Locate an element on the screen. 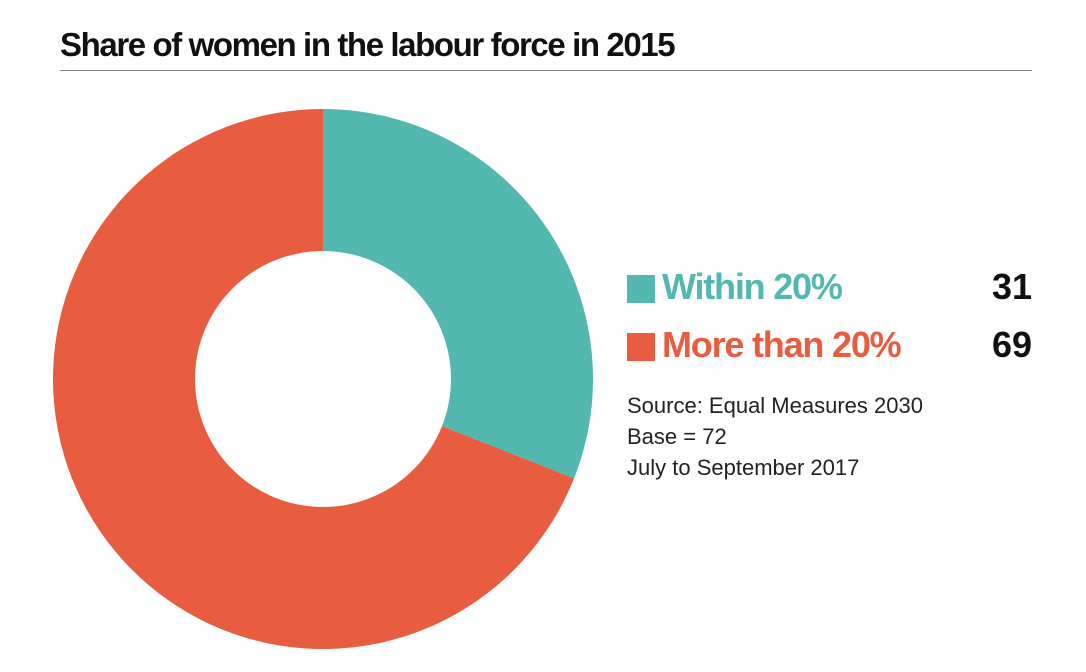  title-divider is located at coordinates (546, 70).